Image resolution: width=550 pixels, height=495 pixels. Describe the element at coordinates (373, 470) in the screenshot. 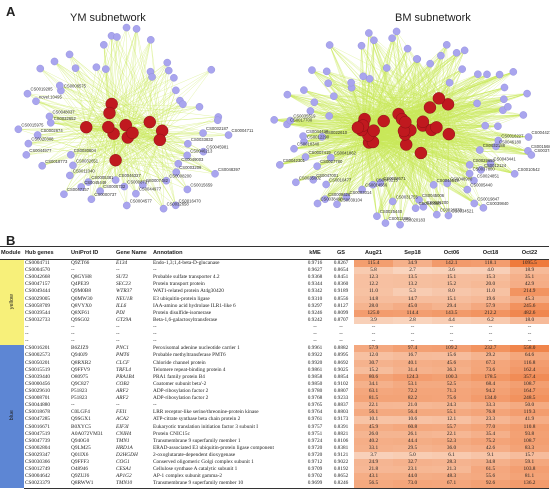

I see `aug21-cell: 21.8` at that location.